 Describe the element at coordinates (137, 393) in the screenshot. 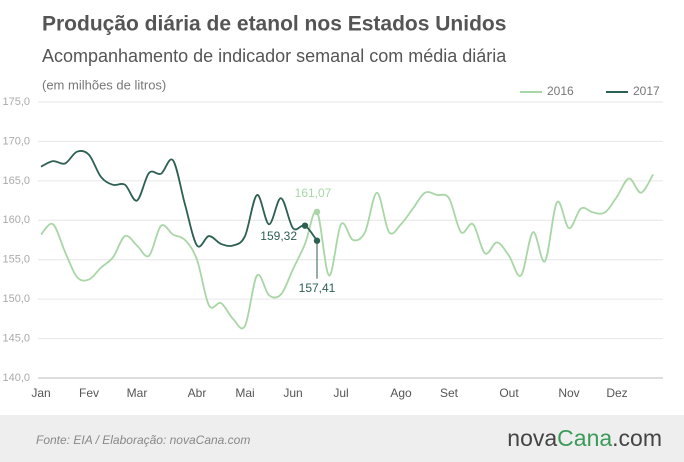

I see `x-tick-label: Mar` at that location.